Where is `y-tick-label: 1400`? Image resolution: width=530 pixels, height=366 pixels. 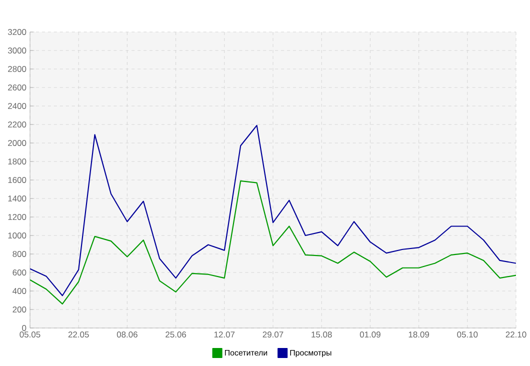 y-tick-label: 1400 is located at coordinates (17, 199).